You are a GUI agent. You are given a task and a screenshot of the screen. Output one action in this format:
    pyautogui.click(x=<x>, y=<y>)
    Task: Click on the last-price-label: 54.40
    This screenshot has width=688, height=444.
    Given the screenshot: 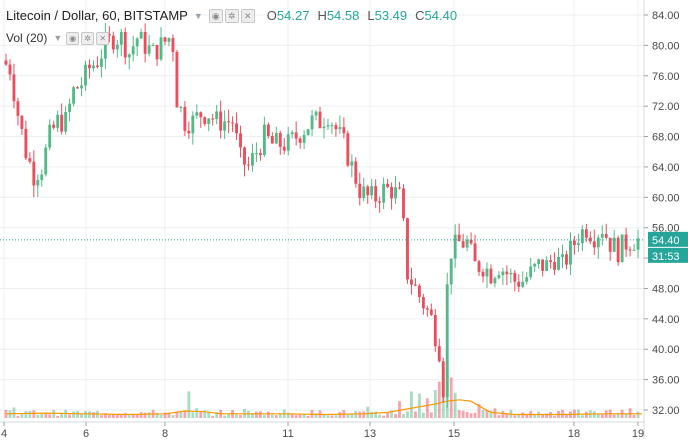 What is the action you would take?
    pyautogui.click(x=666, y=241)
    